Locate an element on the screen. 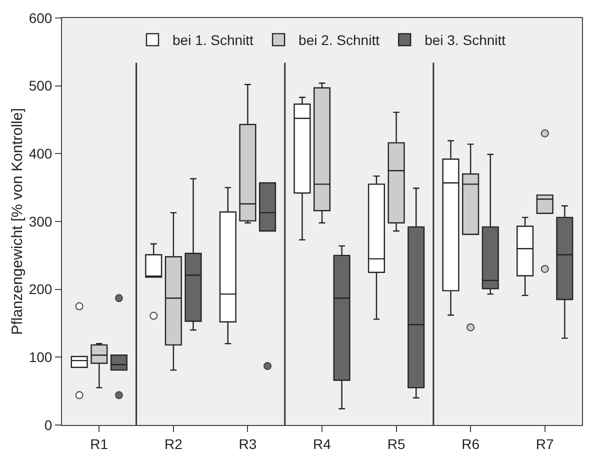  x-tick-label: R1 is located at coordinates (99, 444).